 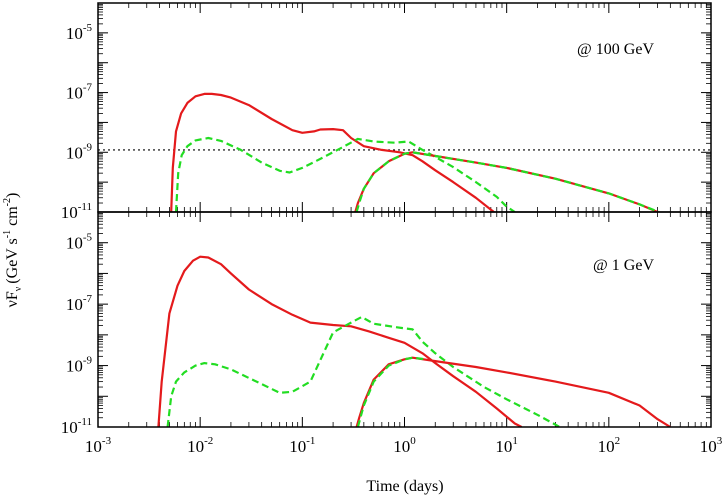 What do you see at coordinates (711, 445) in the screenshot?
I see `x-tick-label: 10³` at bounding box center [711, 445].